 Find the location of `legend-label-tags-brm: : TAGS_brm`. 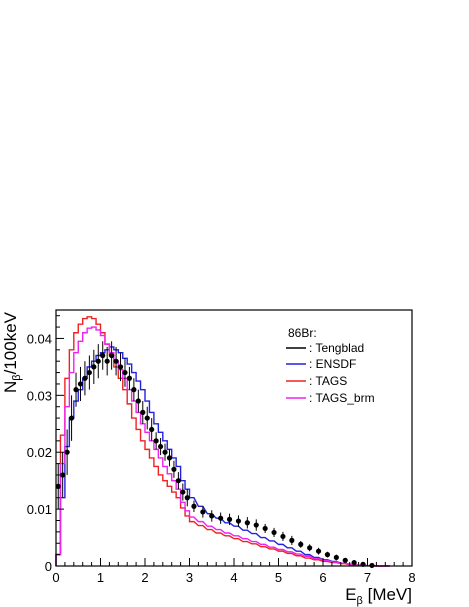

legend-label-tags-brm: : TAGS_brm is located at coordinates (342, 398).